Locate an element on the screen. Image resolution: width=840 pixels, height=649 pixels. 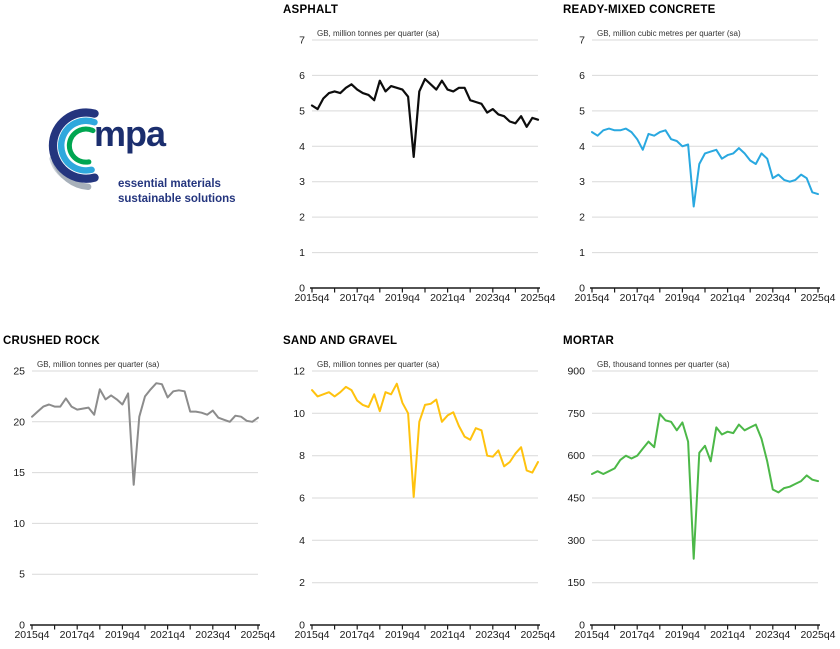
chart-title-asphalt: ASPHALT is located at coordinates (311, 10).